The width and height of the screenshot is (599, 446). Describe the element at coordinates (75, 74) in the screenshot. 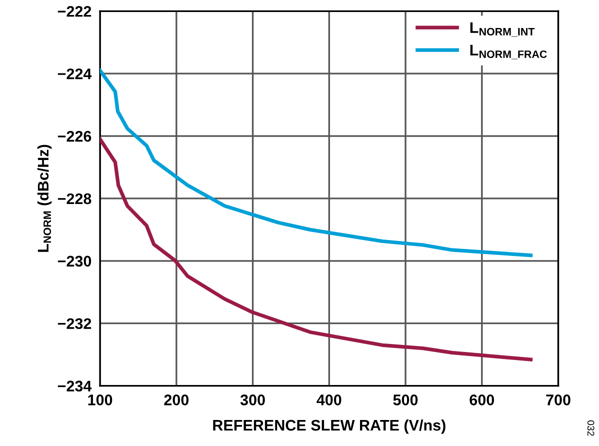

I see `y-tick-label: −224` at that location.